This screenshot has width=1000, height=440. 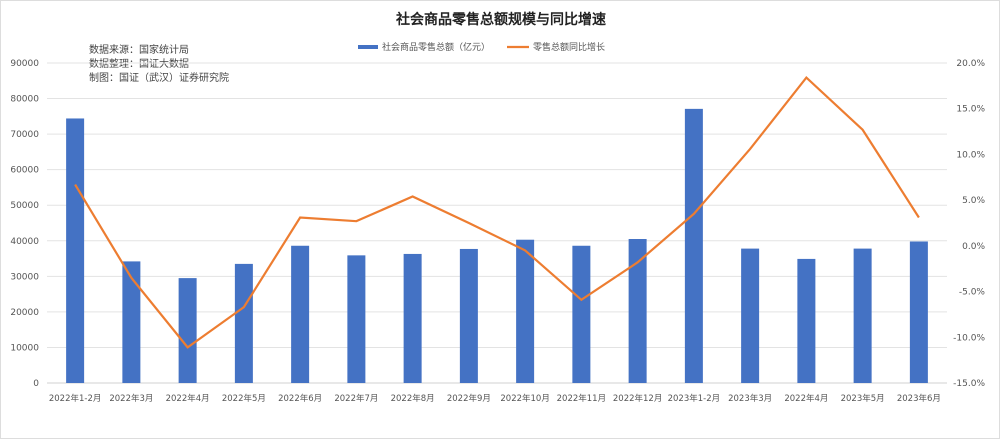 What do you see at coordinates (969, 384) in the screenshot?
I see `right-tick-label: -15.0%` at bounding box center [969, 384].